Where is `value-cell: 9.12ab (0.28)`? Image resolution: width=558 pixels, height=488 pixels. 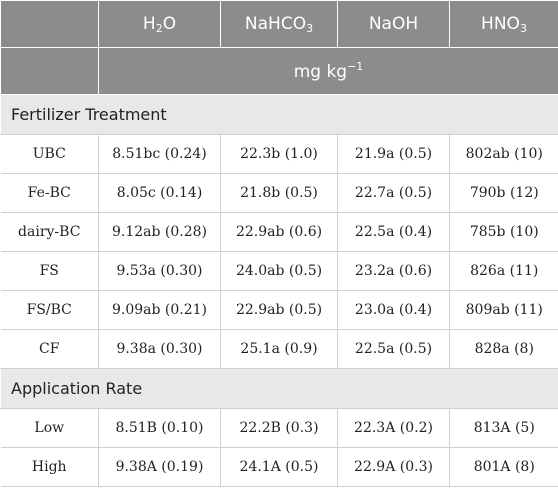 value-cell: 9.12ab (0.28) is located at coordinates (159, 232).